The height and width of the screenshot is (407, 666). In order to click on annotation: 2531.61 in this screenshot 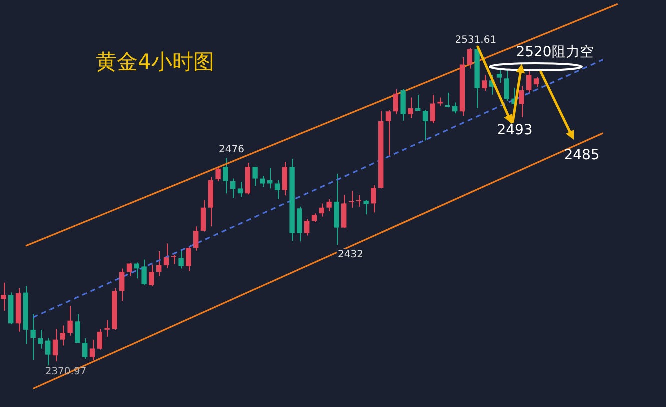, I will do `click(476, 40)`.